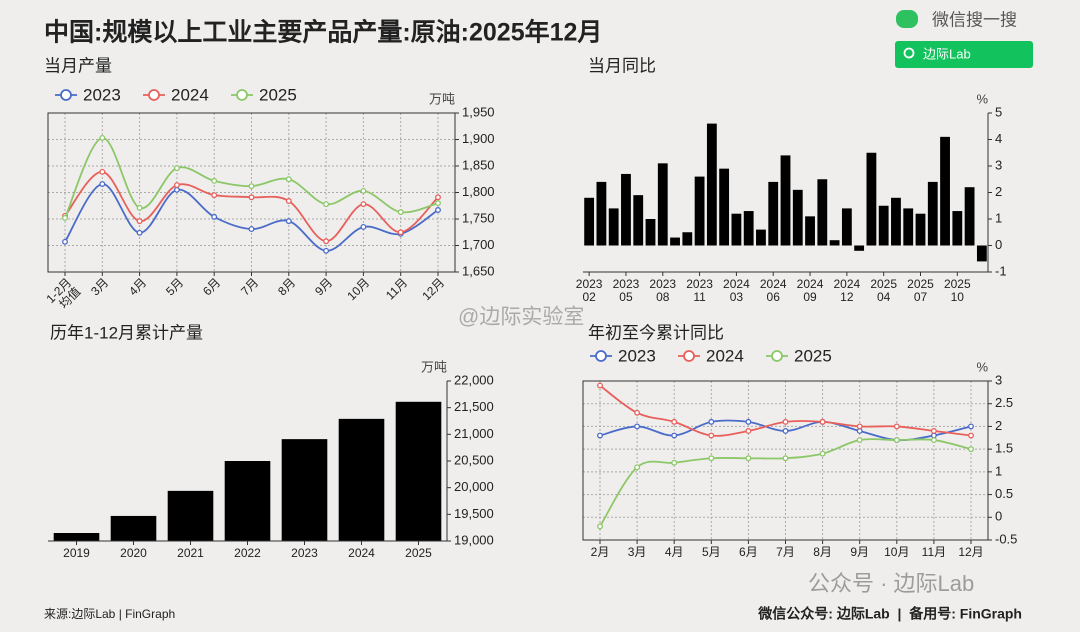  I want to click on page-title: 中国:规模以上工业主要产品产量:原油:2025年12月, so click(323, 32).